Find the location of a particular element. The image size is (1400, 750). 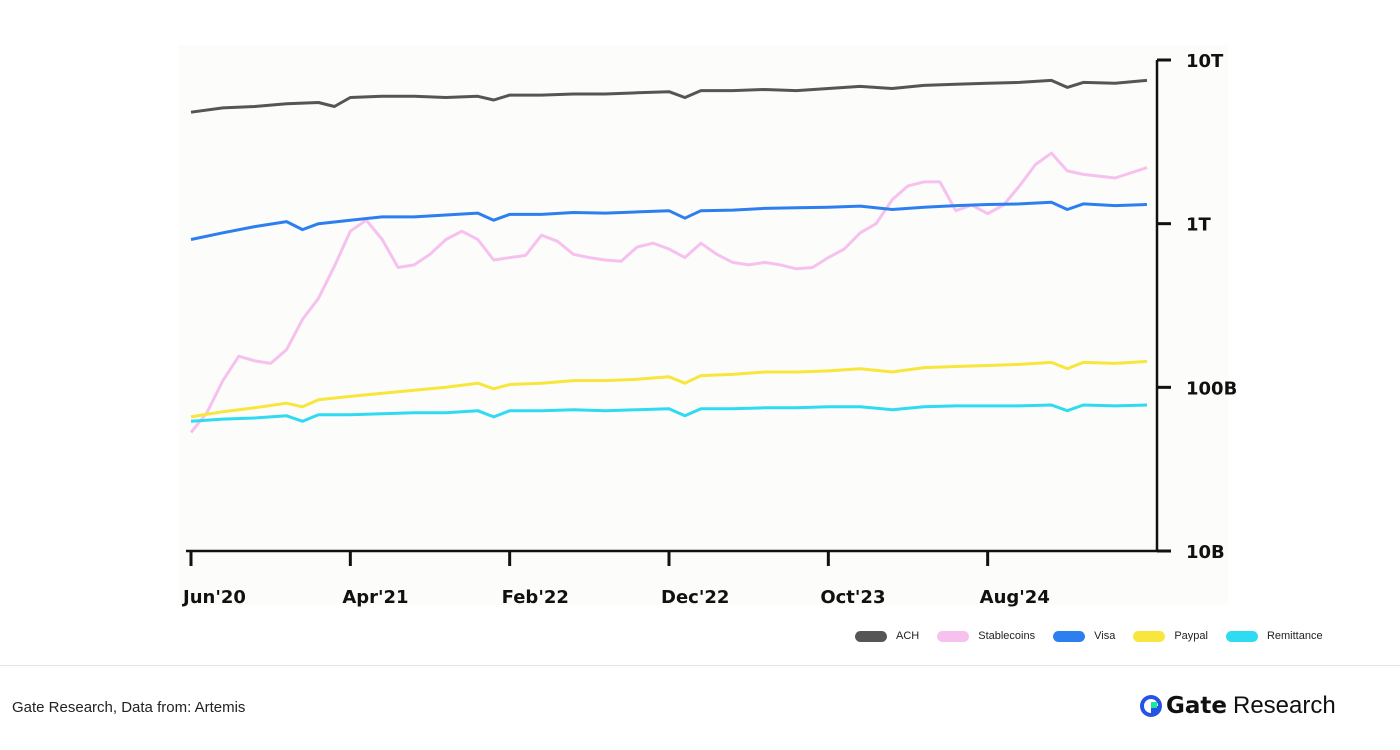

x-tick-label: Jun'20 is located at coordinates (213, 597).